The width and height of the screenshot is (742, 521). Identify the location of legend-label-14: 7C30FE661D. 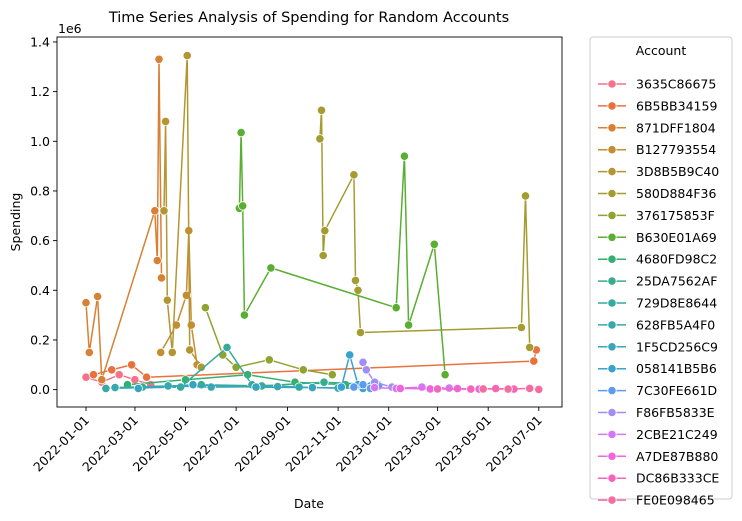
(676, 390).